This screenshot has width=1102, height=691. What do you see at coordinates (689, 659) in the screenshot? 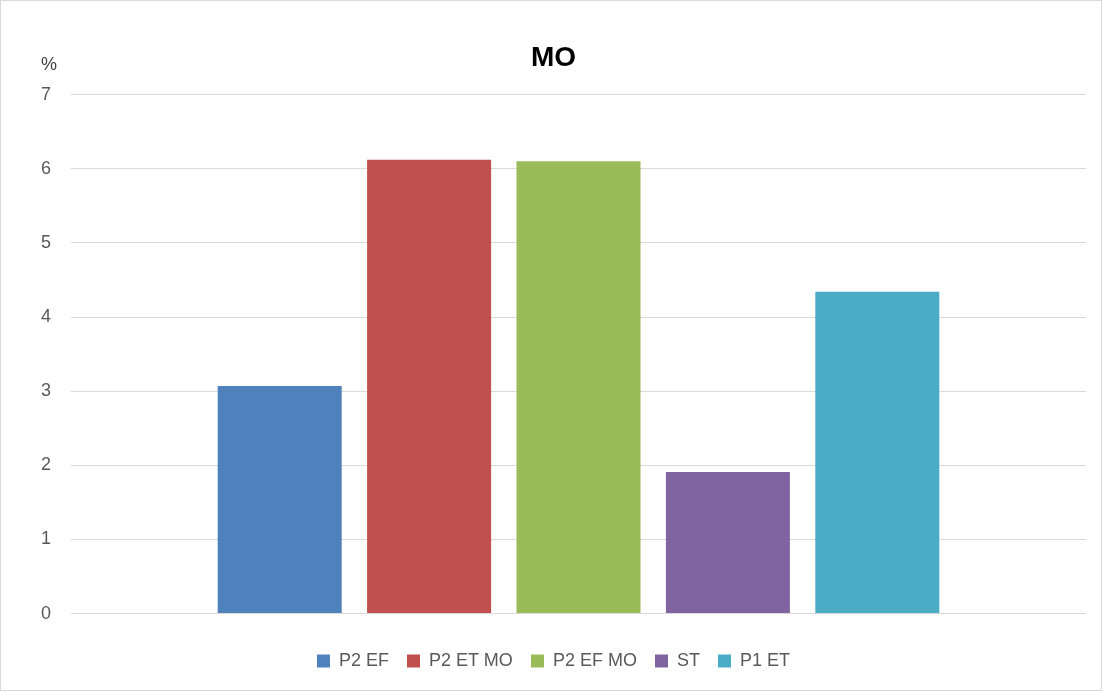
I see `legend-label: ST` at bounding box center [689, 659].